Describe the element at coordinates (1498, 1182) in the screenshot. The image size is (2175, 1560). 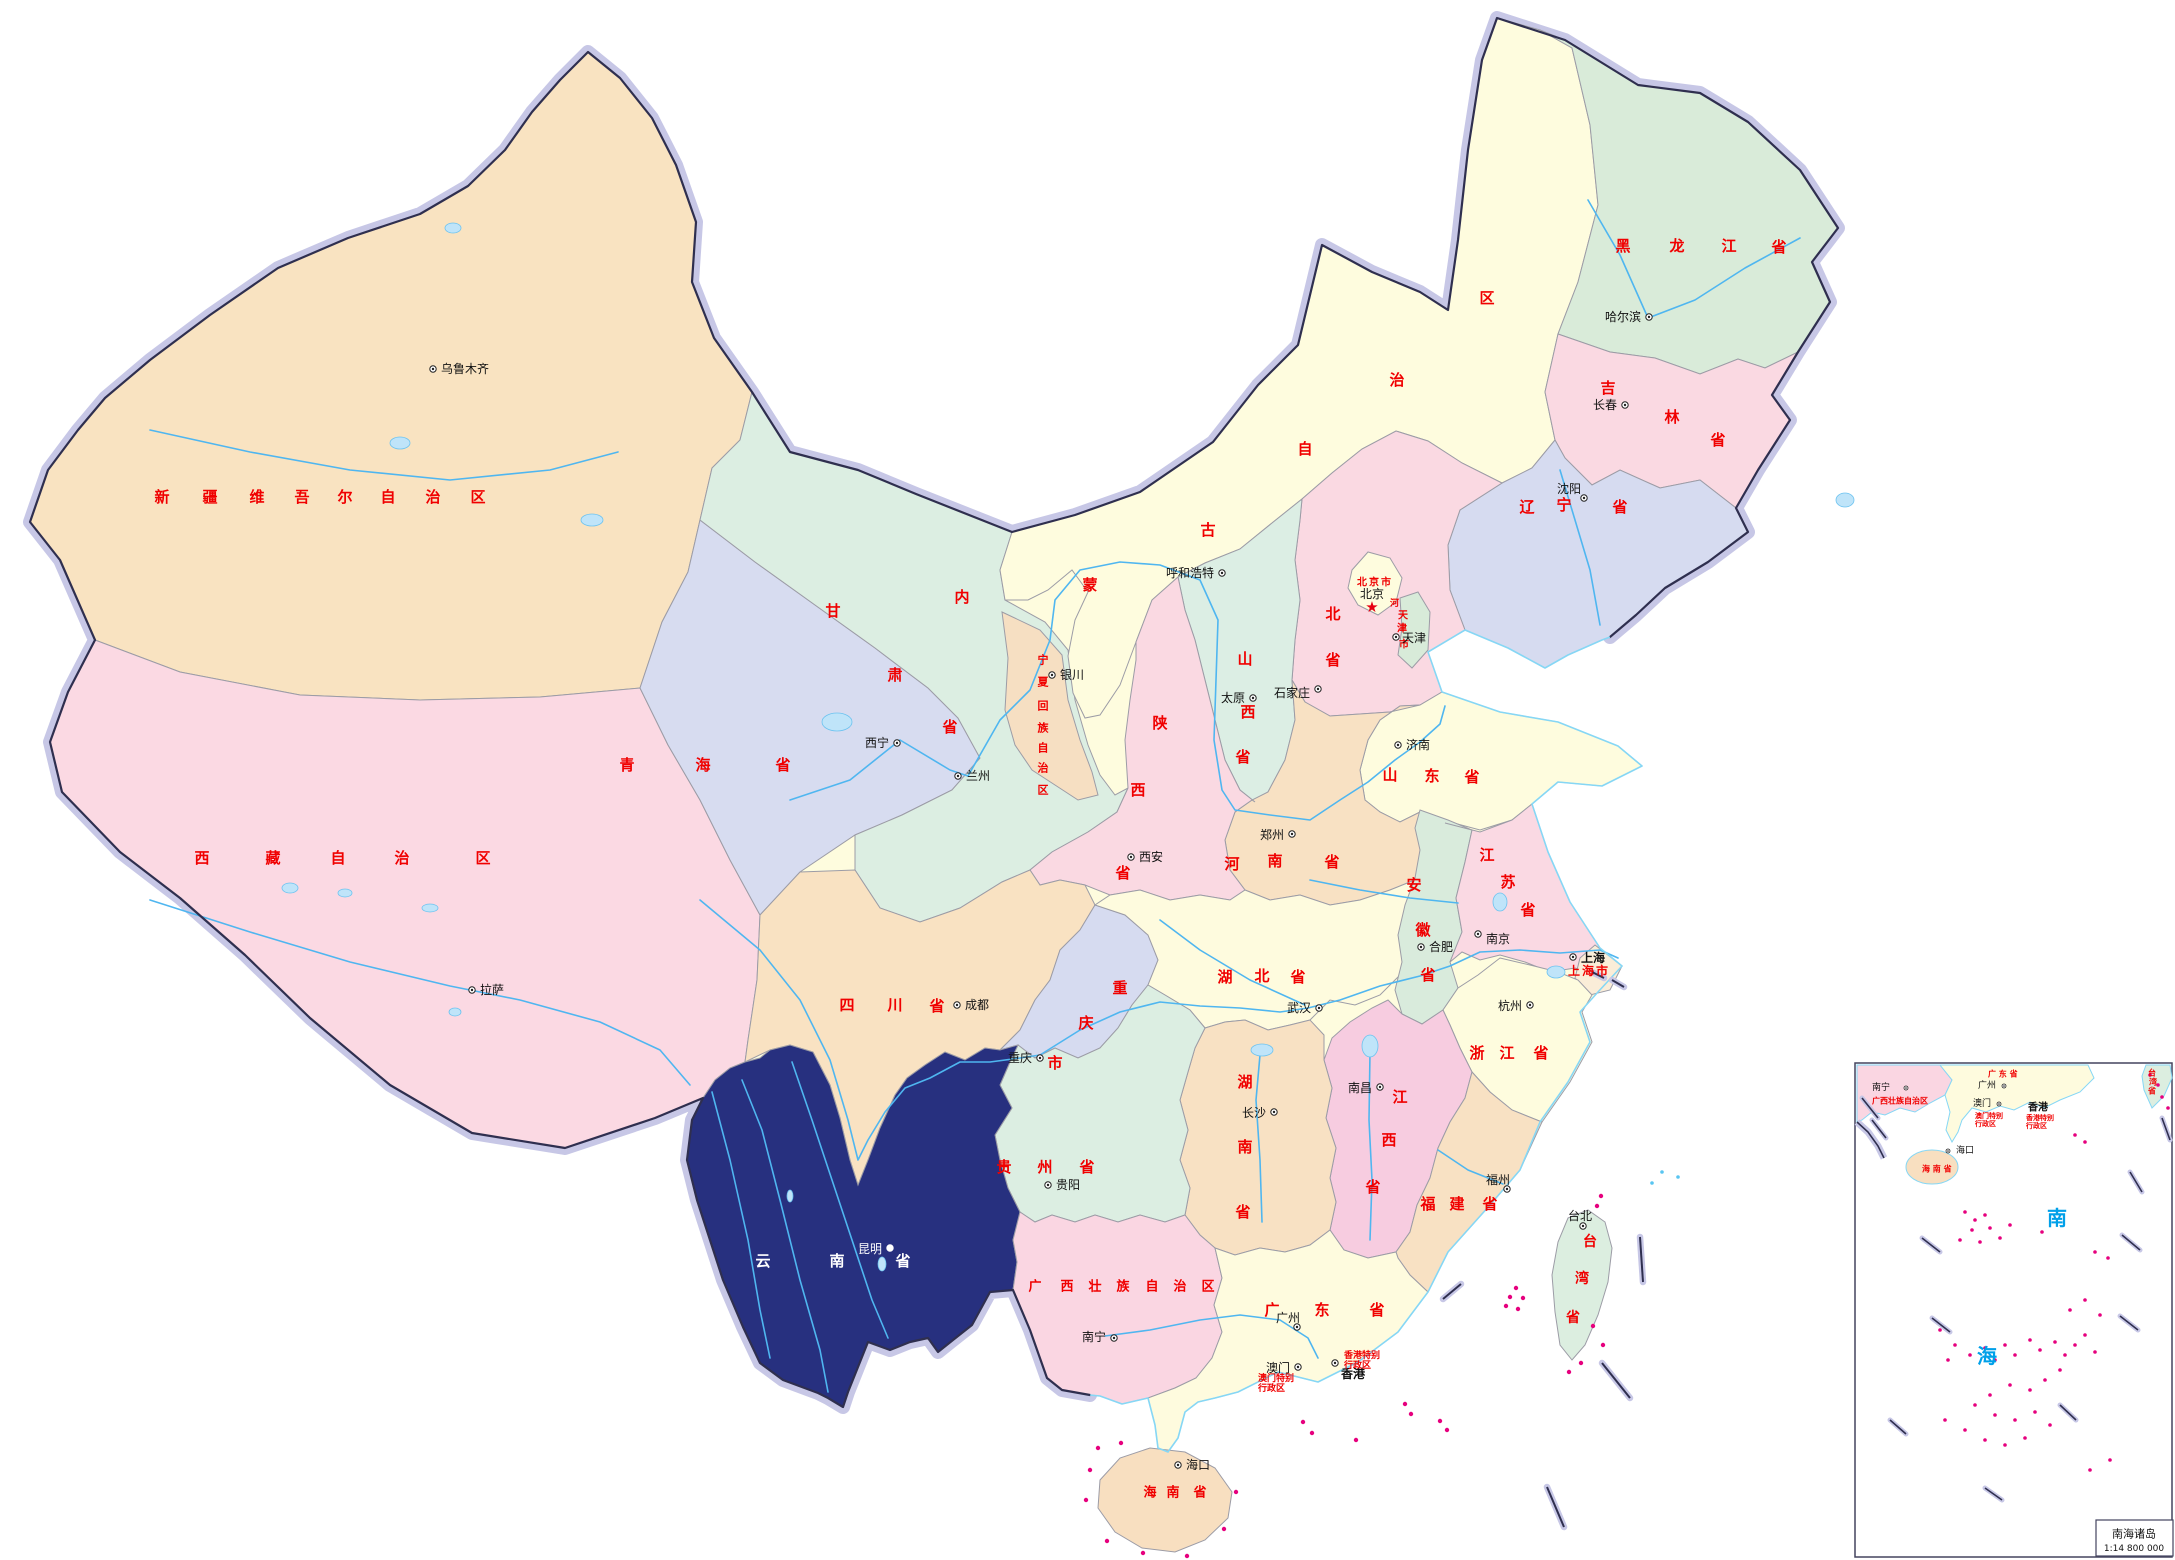
I see `city-福州: 福州` at that location.